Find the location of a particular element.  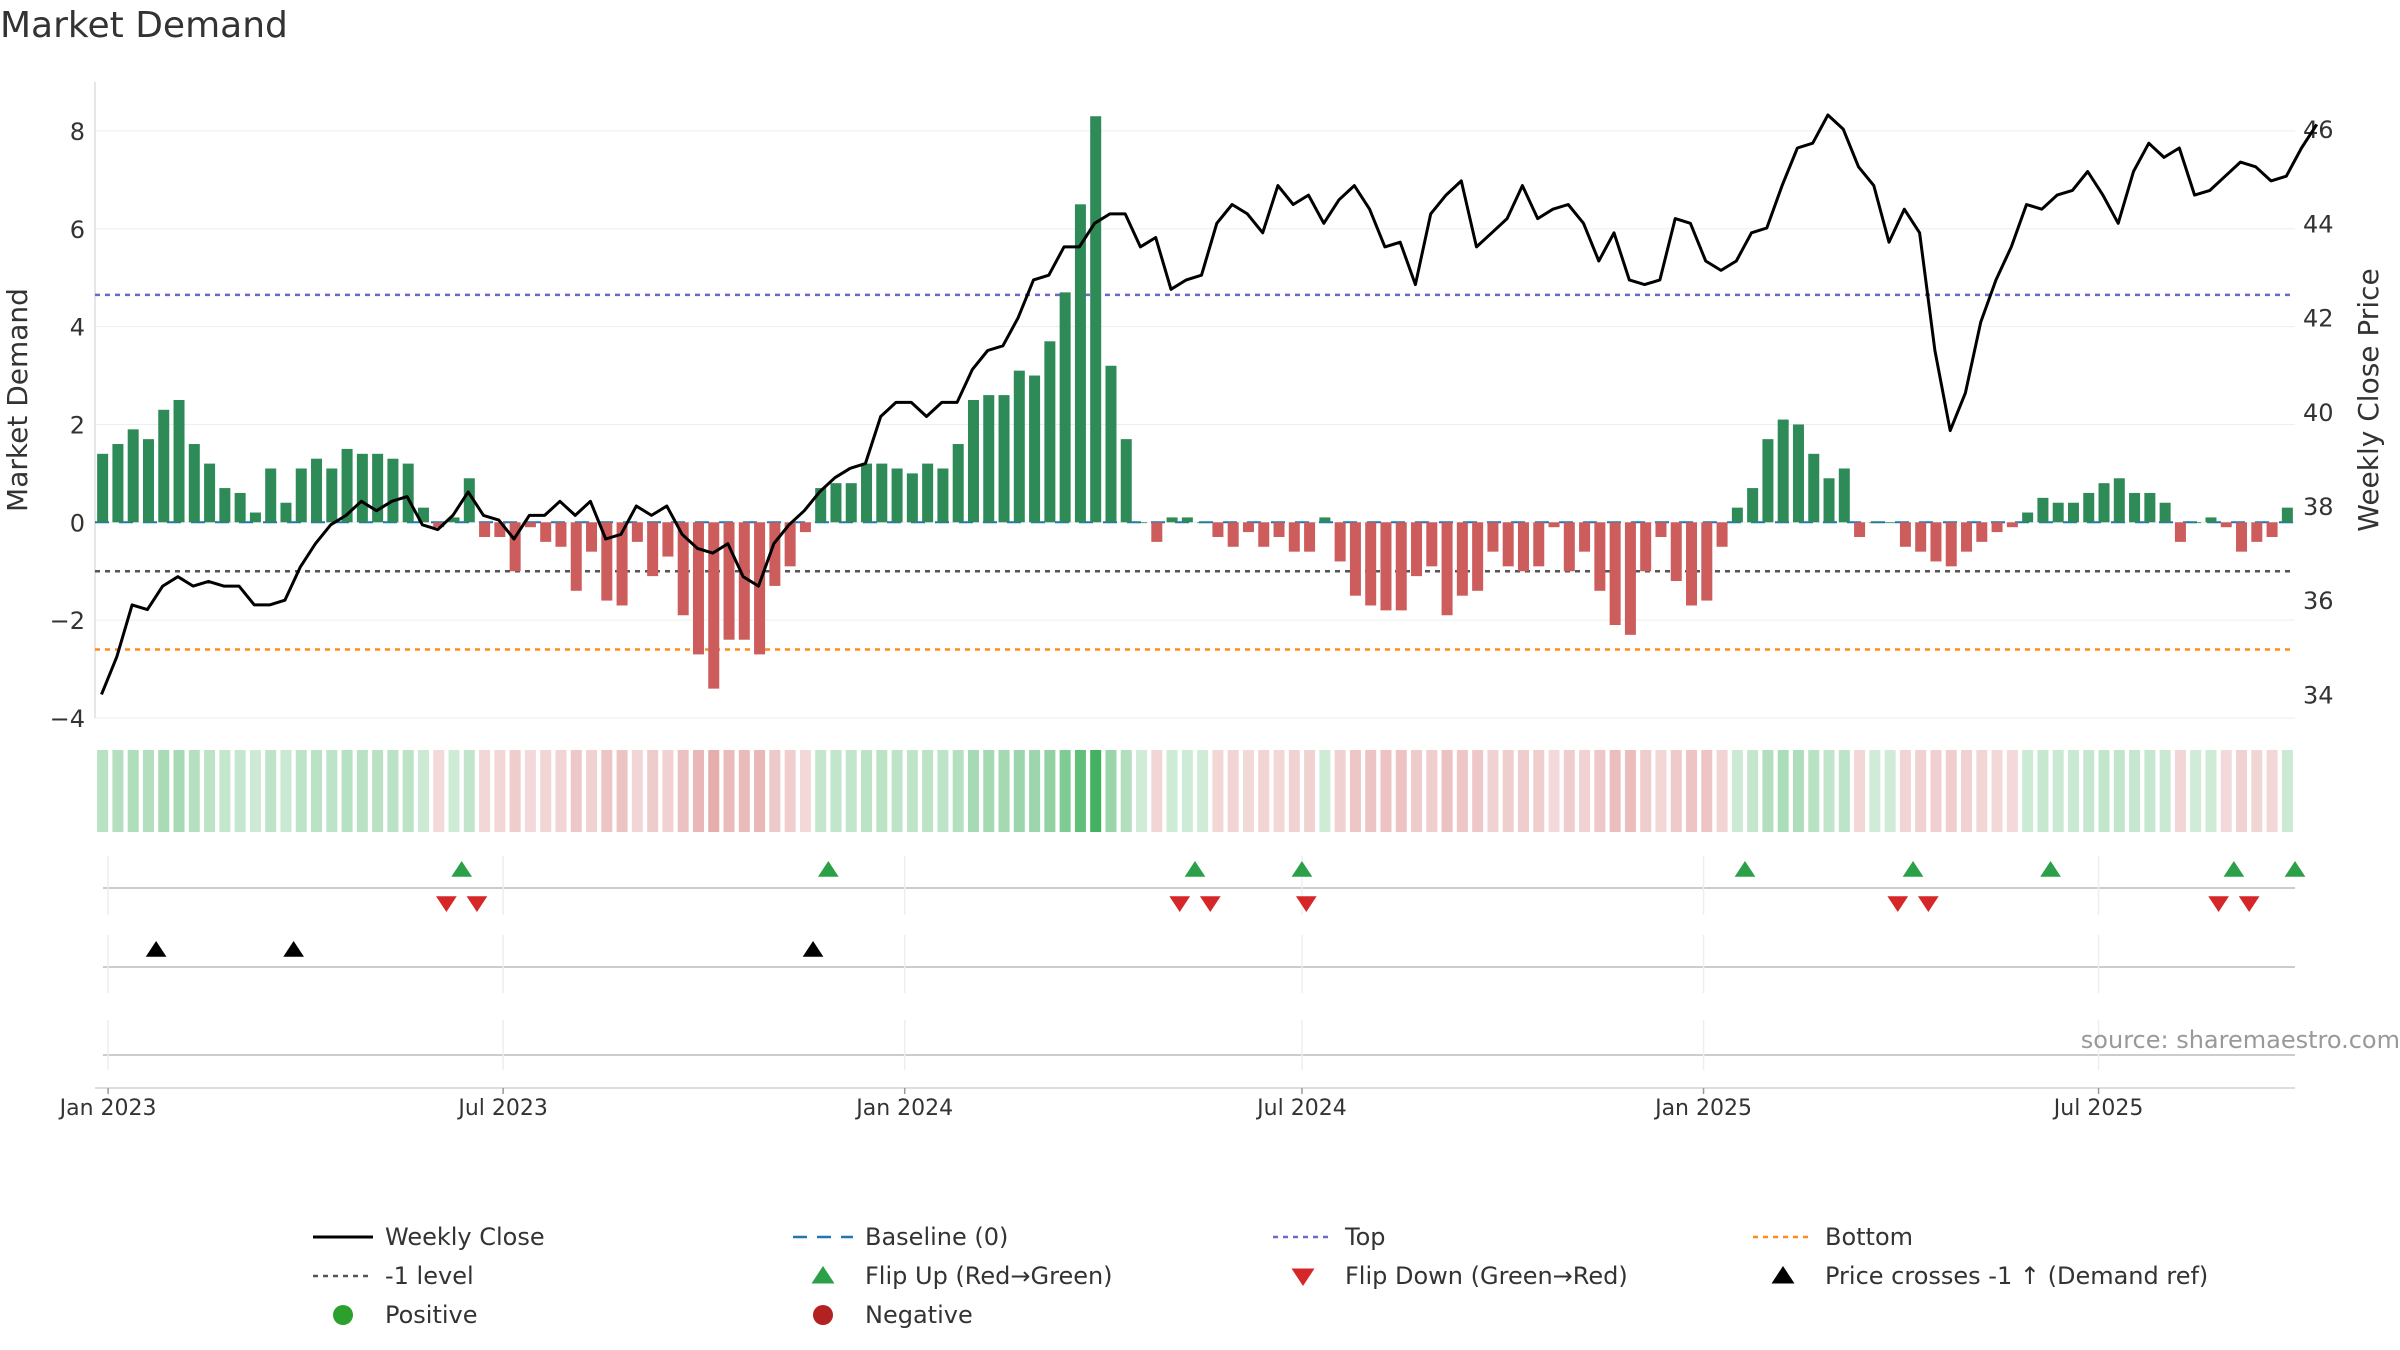

demand-heat-strip is located at coordinates (1195, 791).